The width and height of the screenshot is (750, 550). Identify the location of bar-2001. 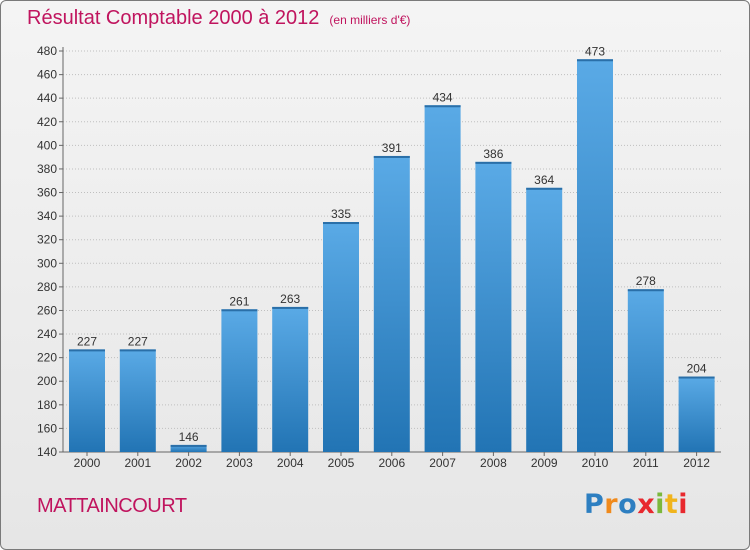
(137, 400).